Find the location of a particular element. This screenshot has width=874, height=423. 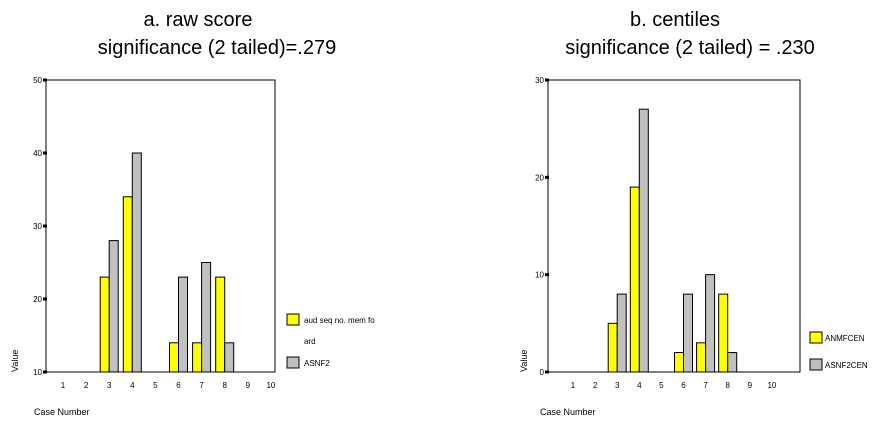

chart-b-xtick-label: 3 is located at coordinates (617, 385).